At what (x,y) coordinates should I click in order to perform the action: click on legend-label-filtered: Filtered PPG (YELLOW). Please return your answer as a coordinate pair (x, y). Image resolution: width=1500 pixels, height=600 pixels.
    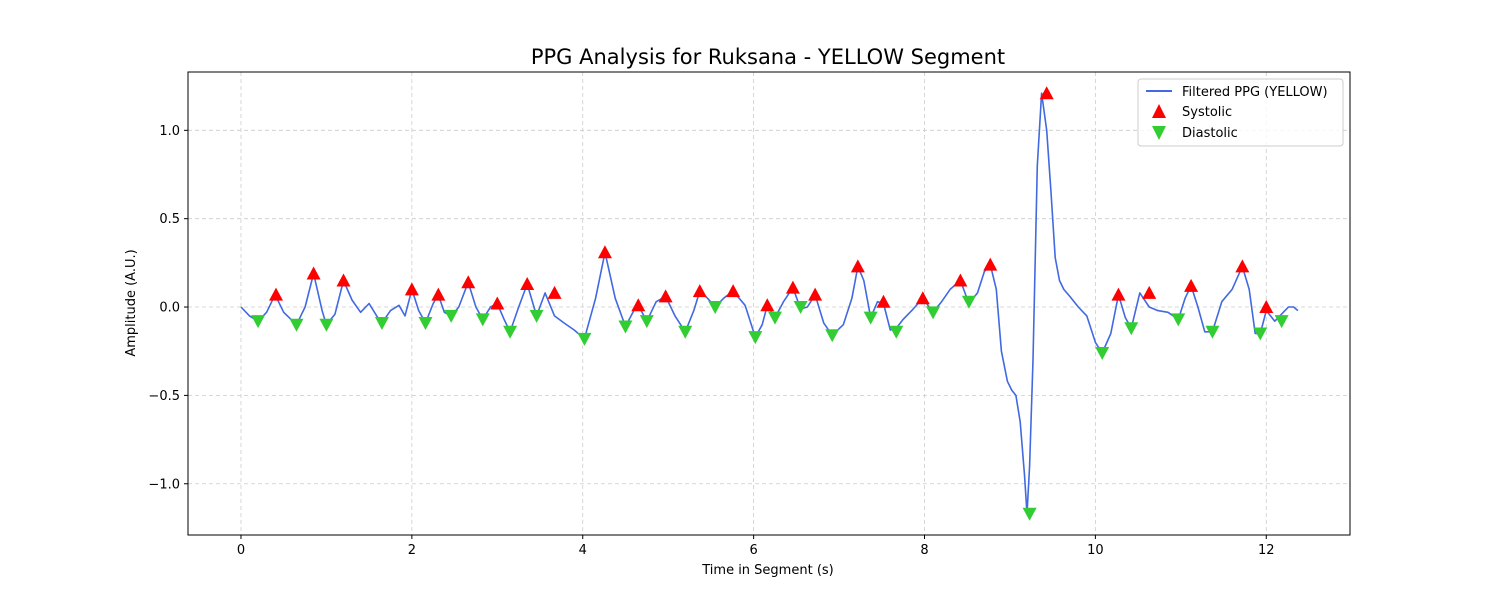
    Looking at the image, I should click on (1255, 92).